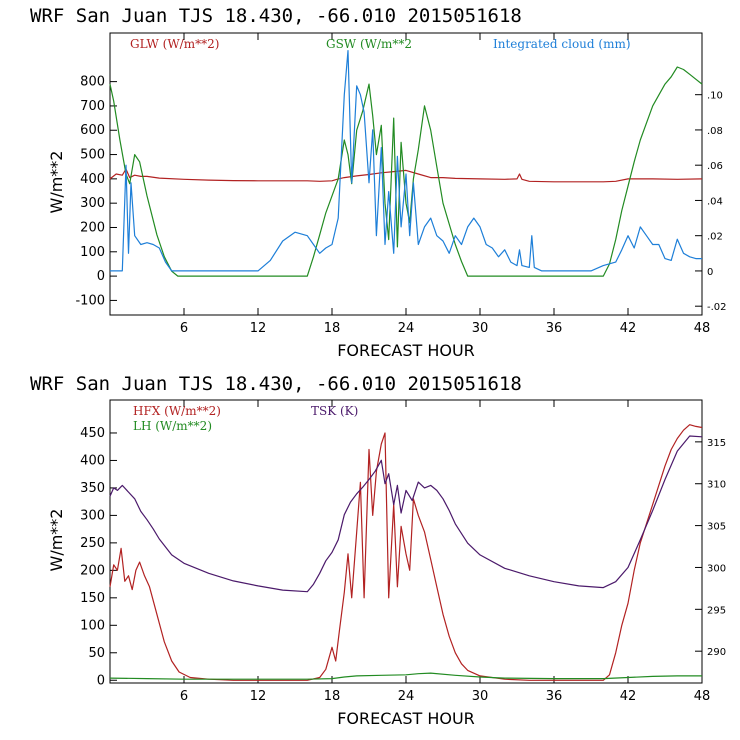  What do you see at coordinates (628, 328) in the screenshot?
I see `top-x-tick-label: 42` at bounding box center [628, 328].